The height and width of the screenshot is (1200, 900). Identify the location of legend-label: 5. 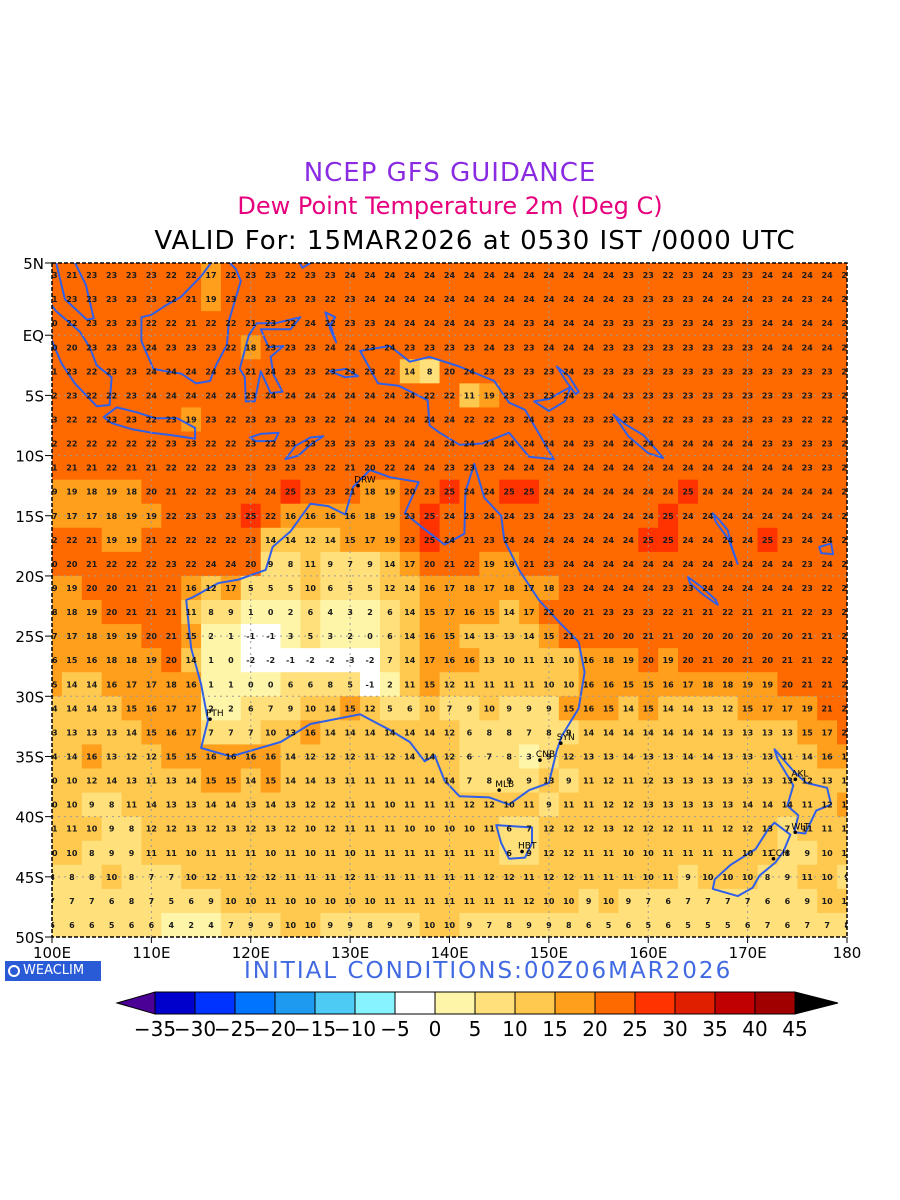
(475, 1029).